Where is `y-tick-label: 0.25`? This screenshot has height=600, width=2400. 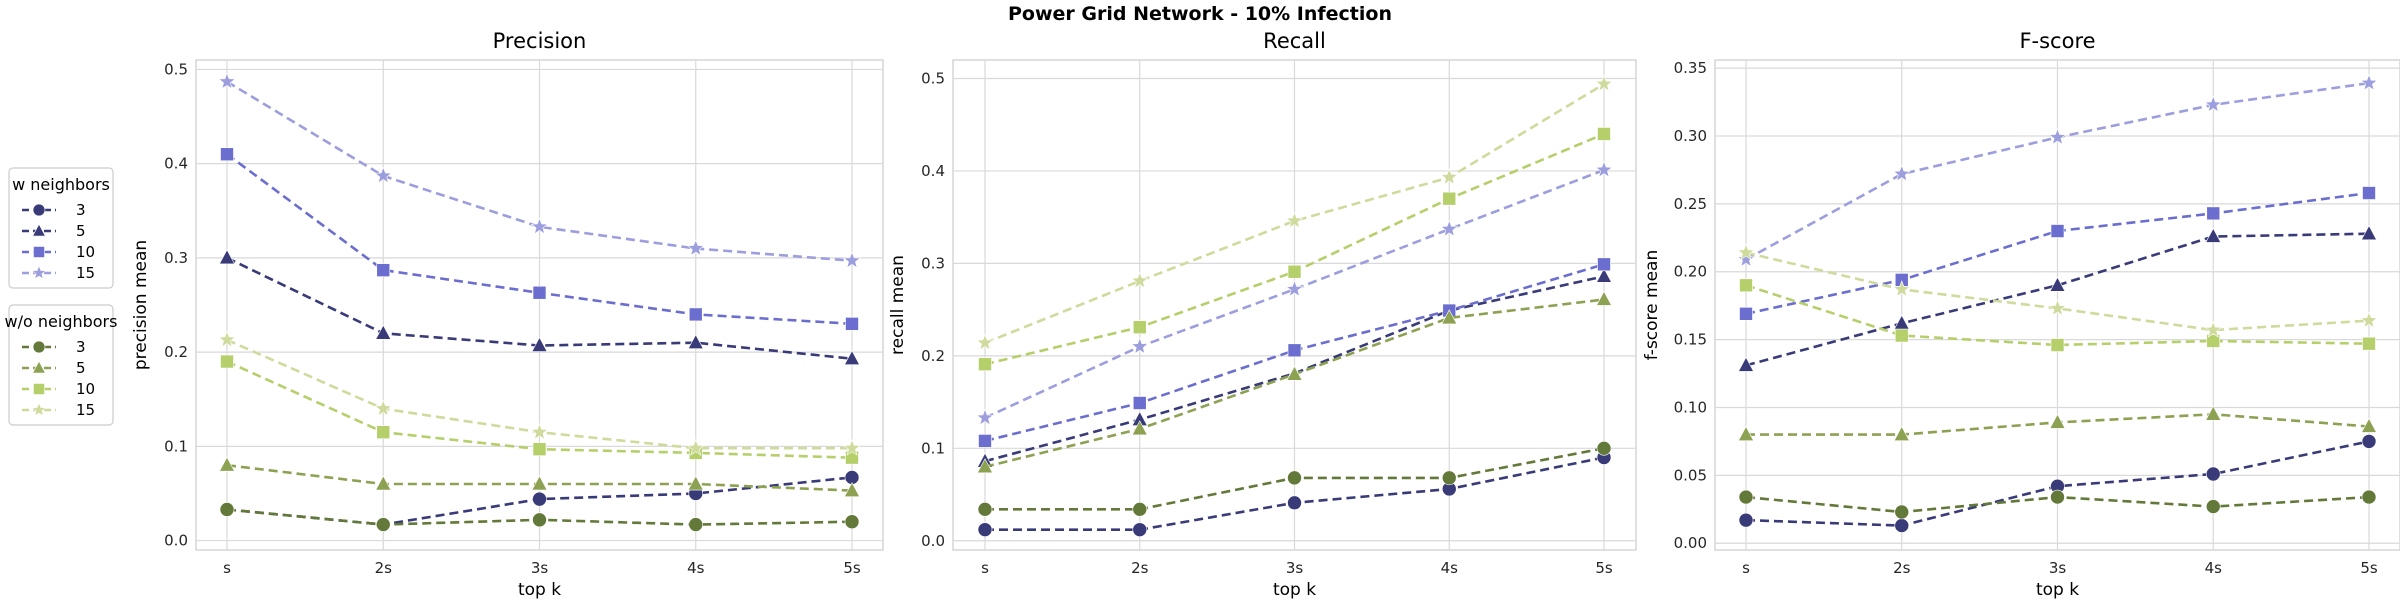
y-tick-label: 0.25 is located at coordinates (1690, 204).